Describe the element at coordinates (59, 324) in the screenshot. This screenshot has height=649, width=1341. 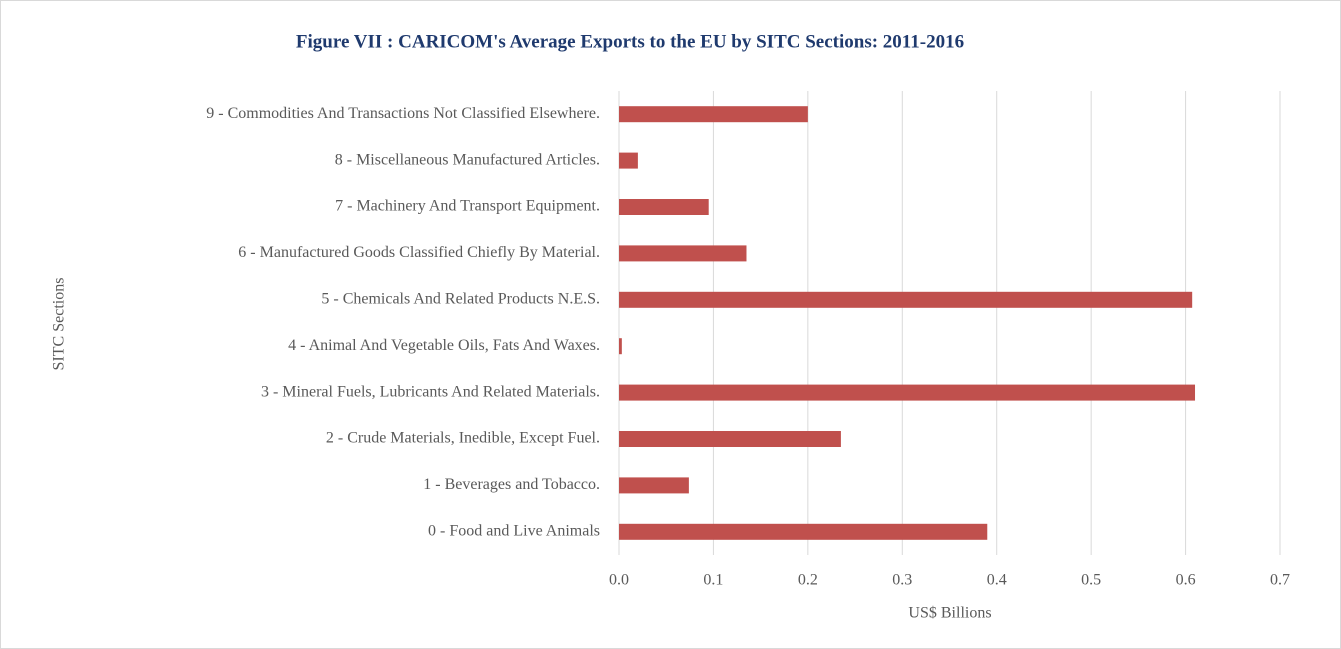
I see `y-axis-label: SITC Sections` at that location.